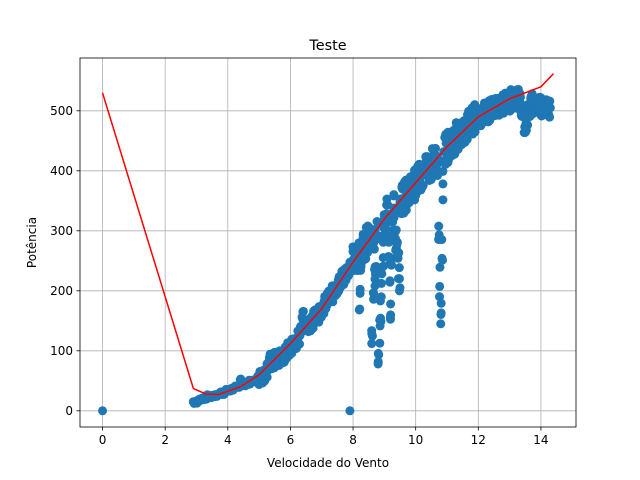 Image resolution: width=640 pixels, height=480 pixels. What do you see at coordinates (69, 411) in the screenshot?
I see `y-tick-label: 0` at bounding box center [69, 411].